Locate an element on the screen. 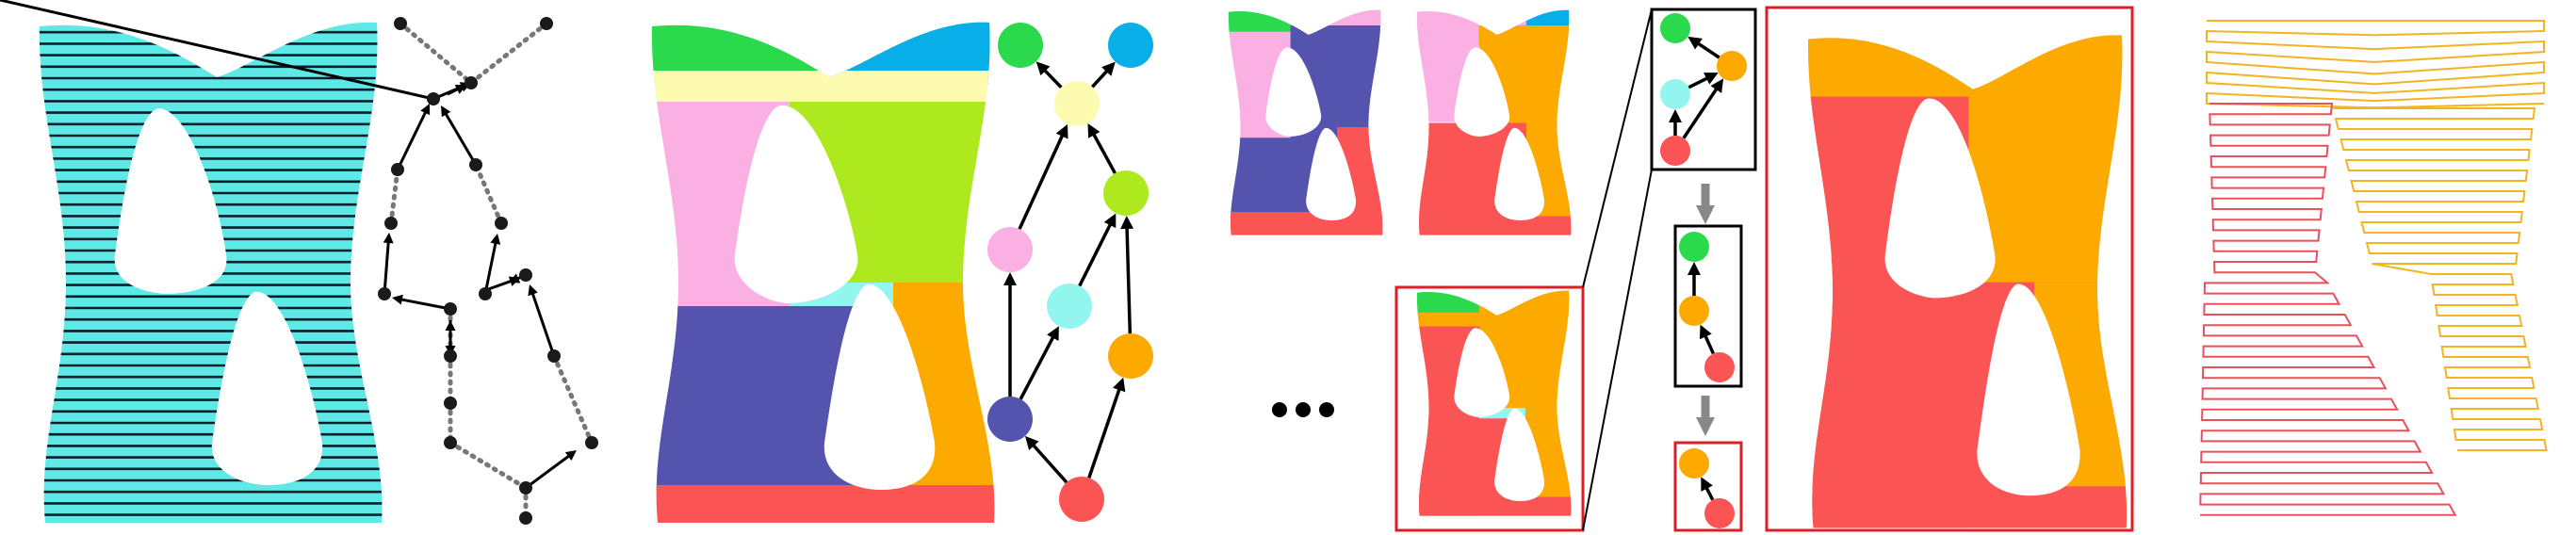 This screenshot has width=2576, height=535. region-yellow is located at coordinates (823, 88).